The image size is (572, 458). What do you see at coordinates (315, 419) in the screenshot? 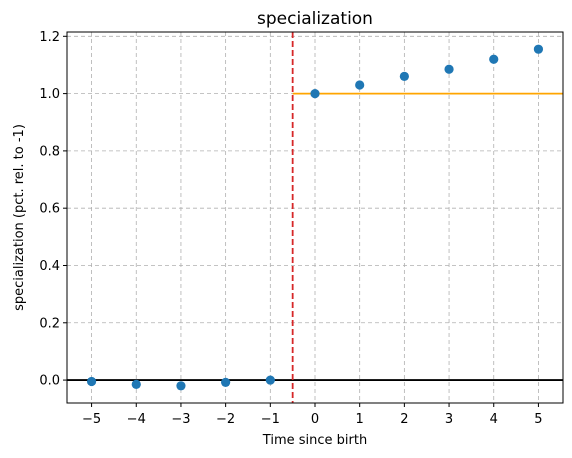
I see `x-tick-label: 0` at bounding box center [315, 419].